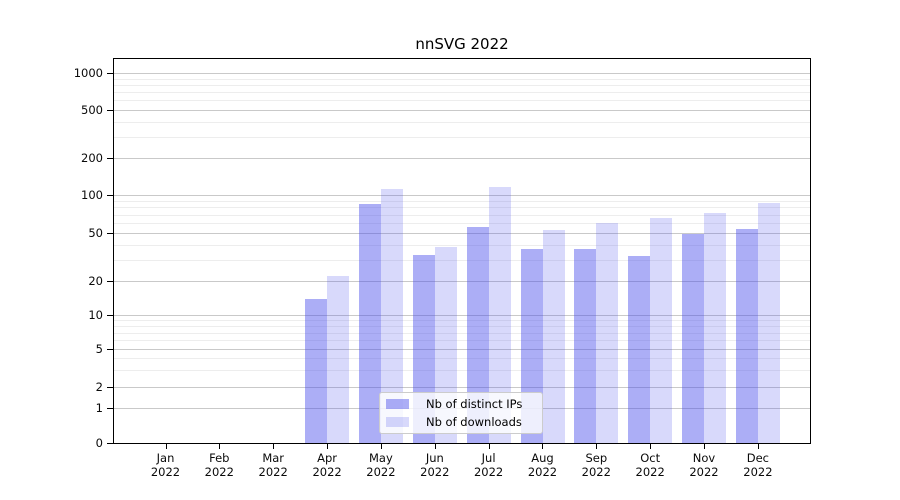 The width and height of the screenshot is (900, 500). I want to click on bar-downloads-apr, so click(338, 359).